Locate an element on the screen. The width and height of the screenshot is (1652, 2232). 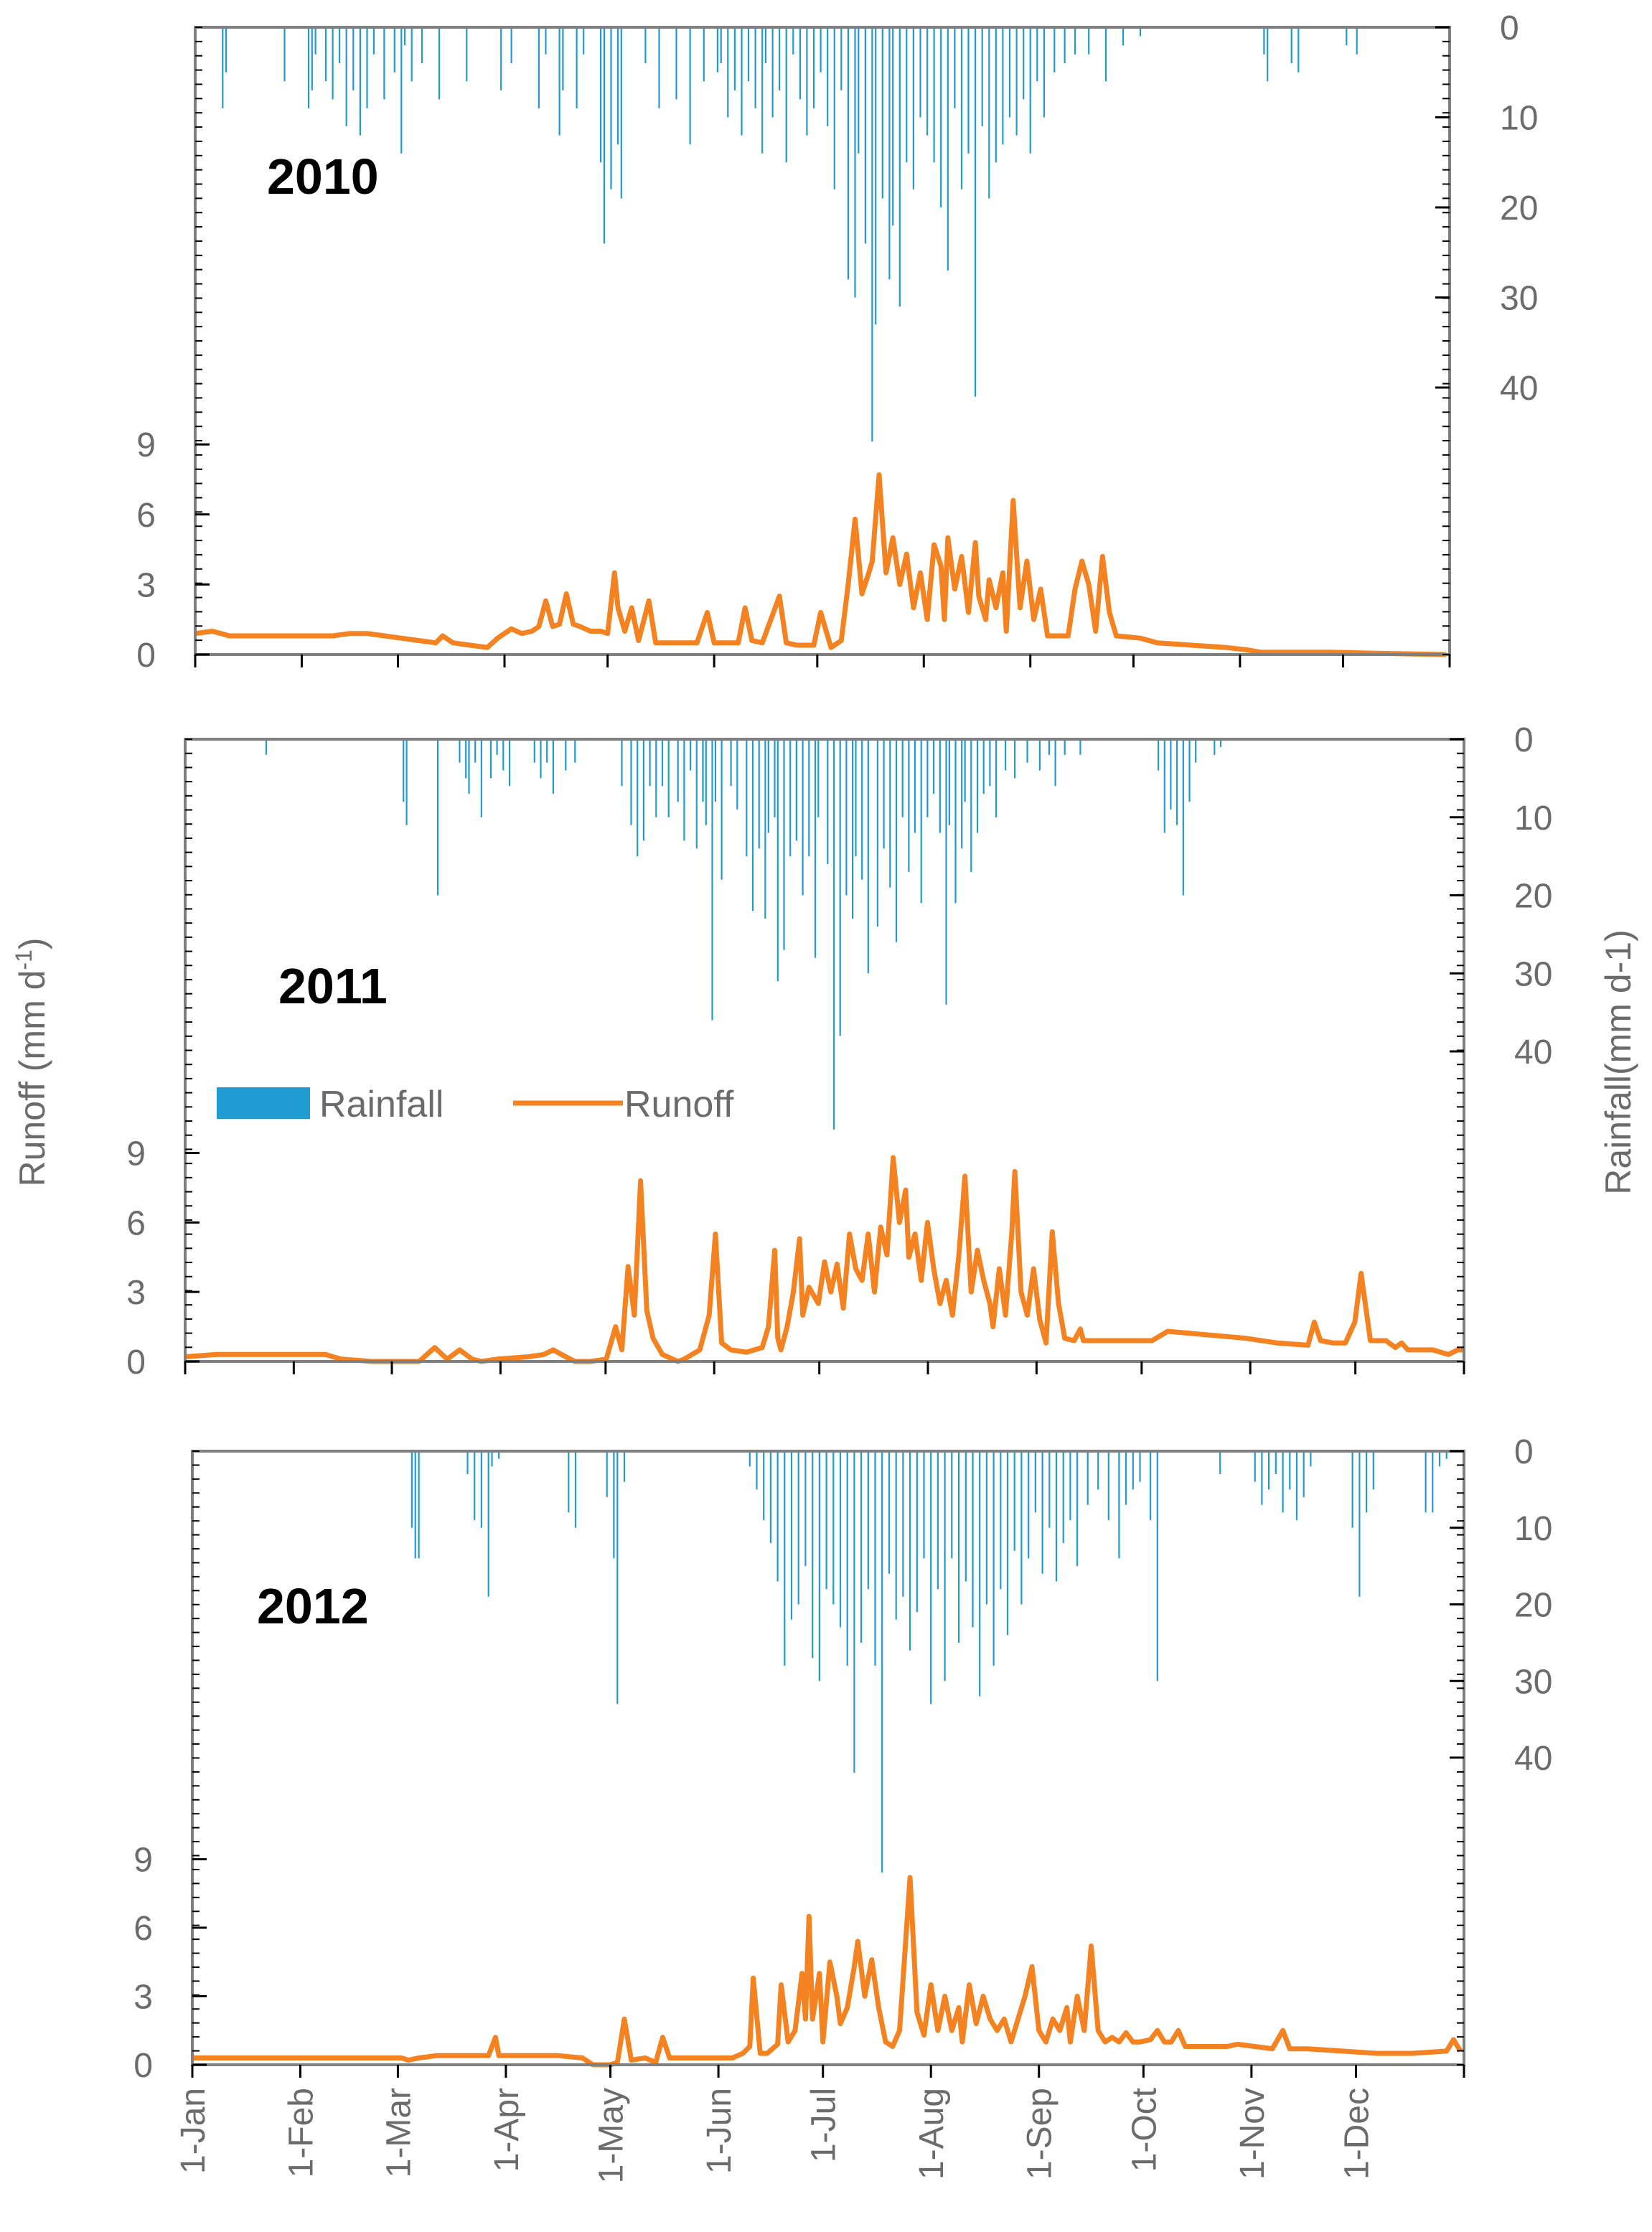
month-label: 1-Jan is located at coordinates (193, 2131).